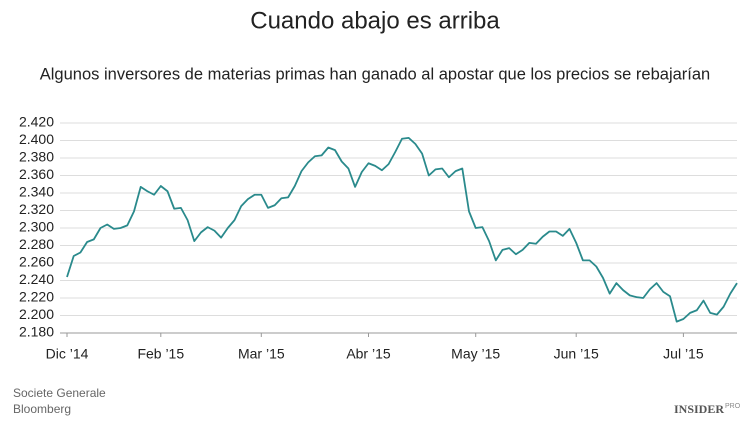 This screenshot has width=750, height=426. I want to click on y-tick-label: 2.380, so click(36, 157).